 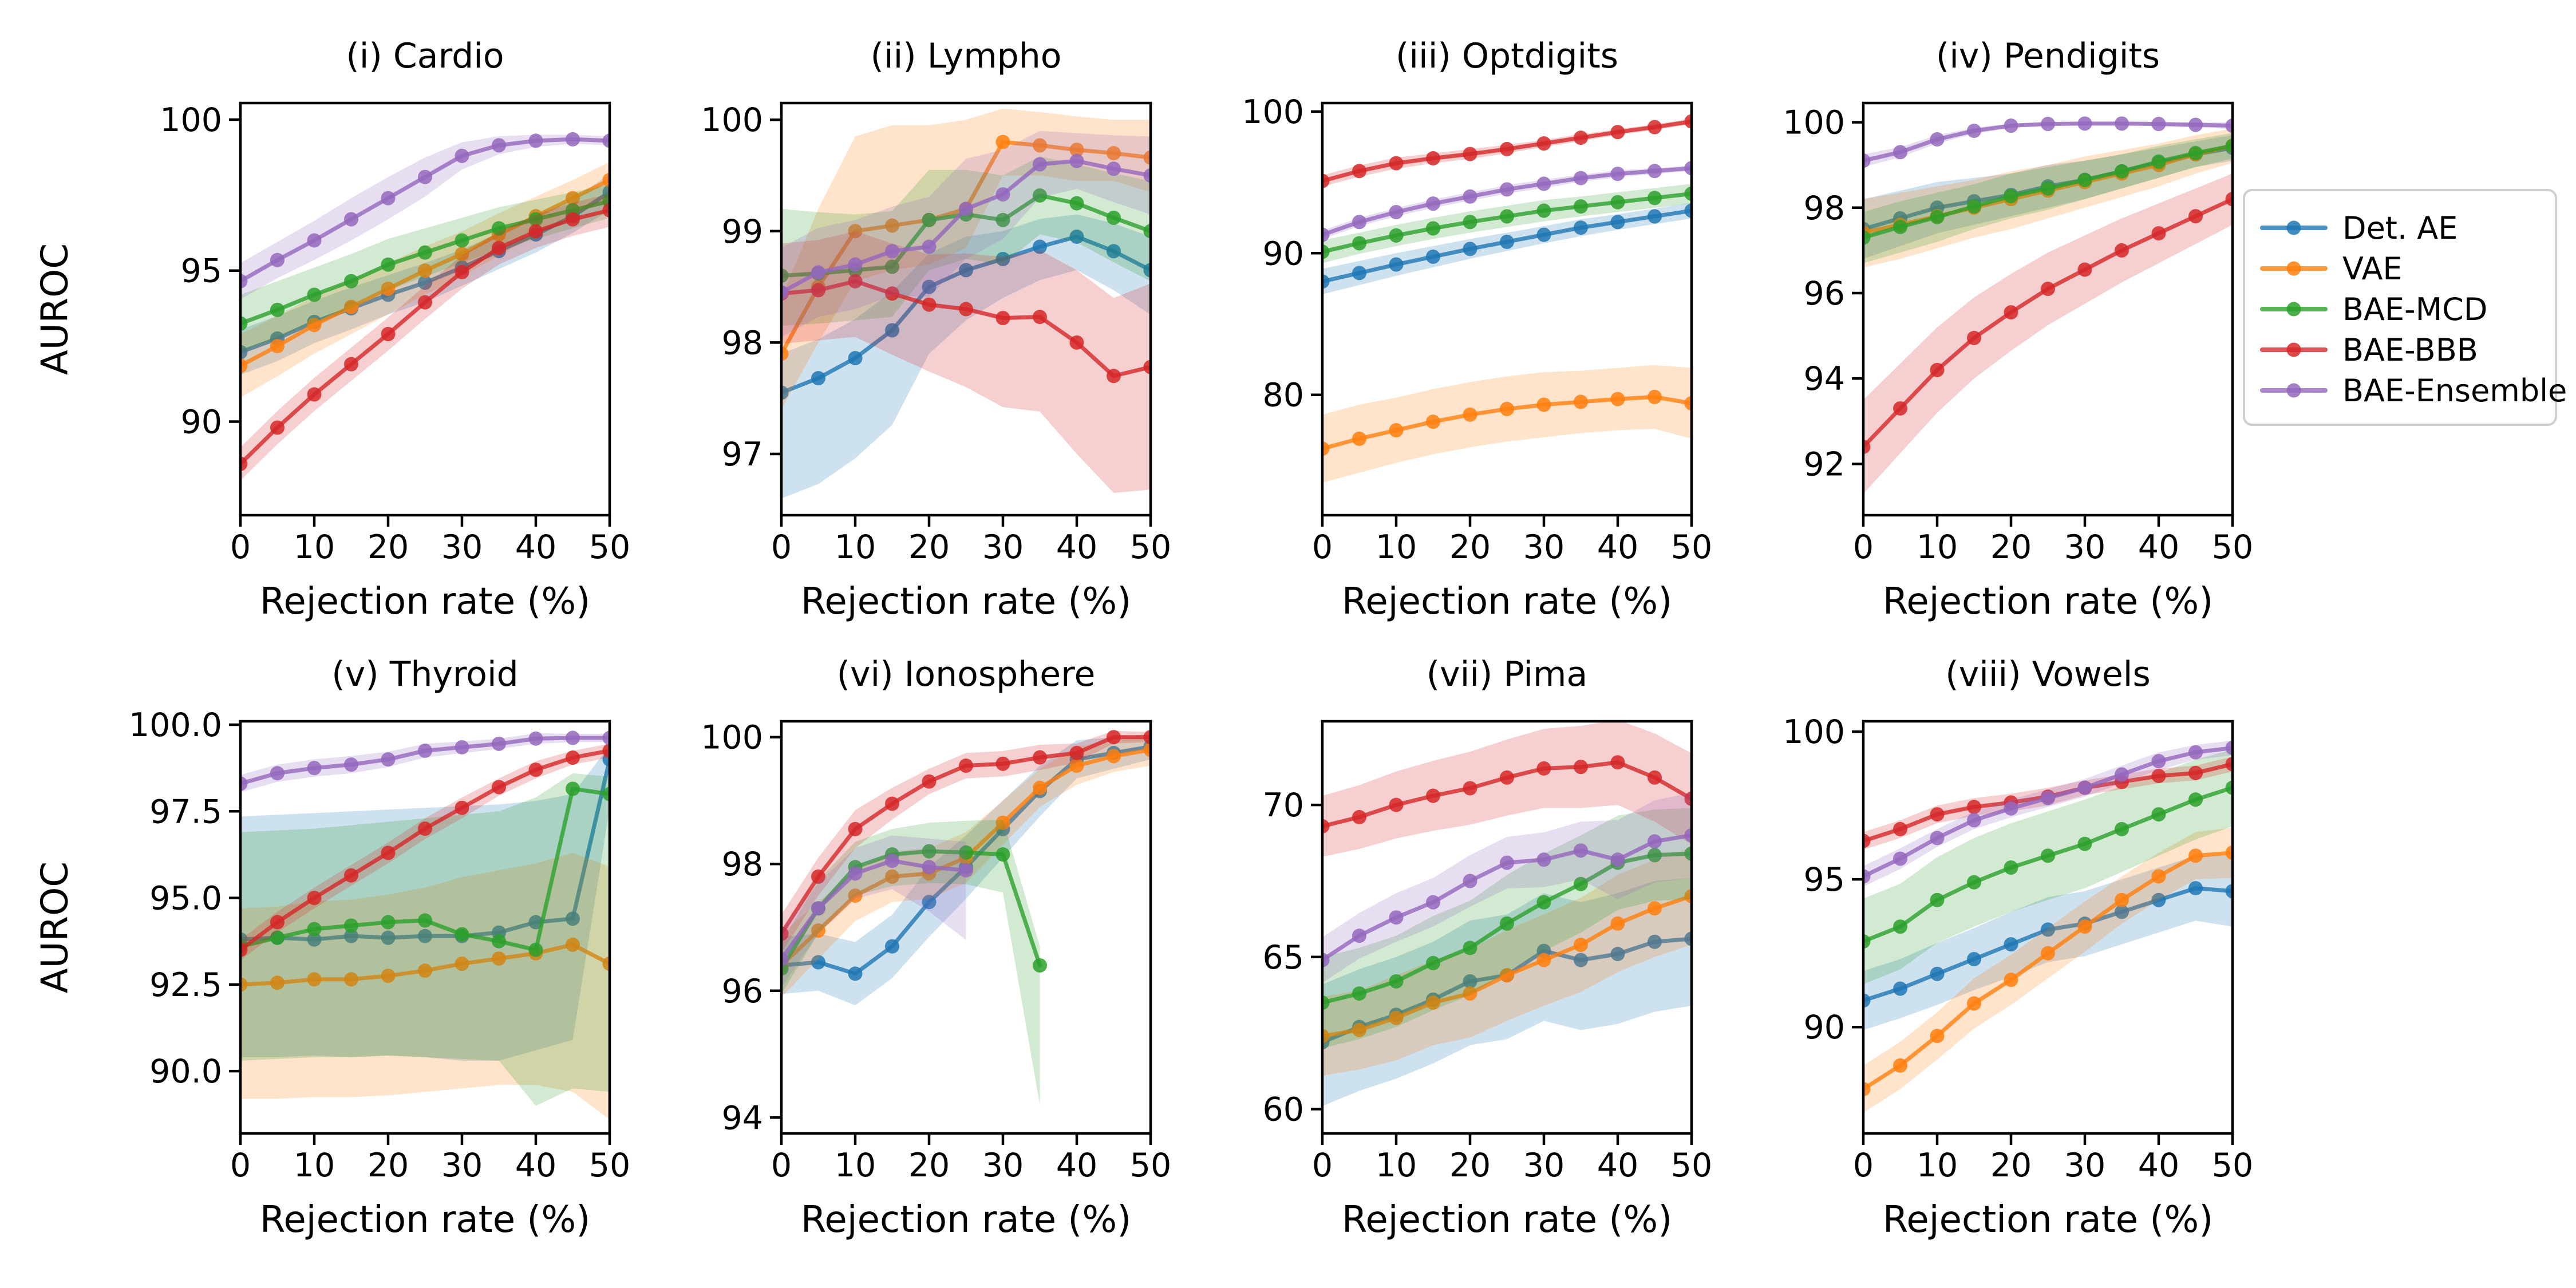 What do you see at coordinates (2414, 309) in the screenshot?
I see `legend-label: BAE-MCD` at bounding box center [2414, 309].